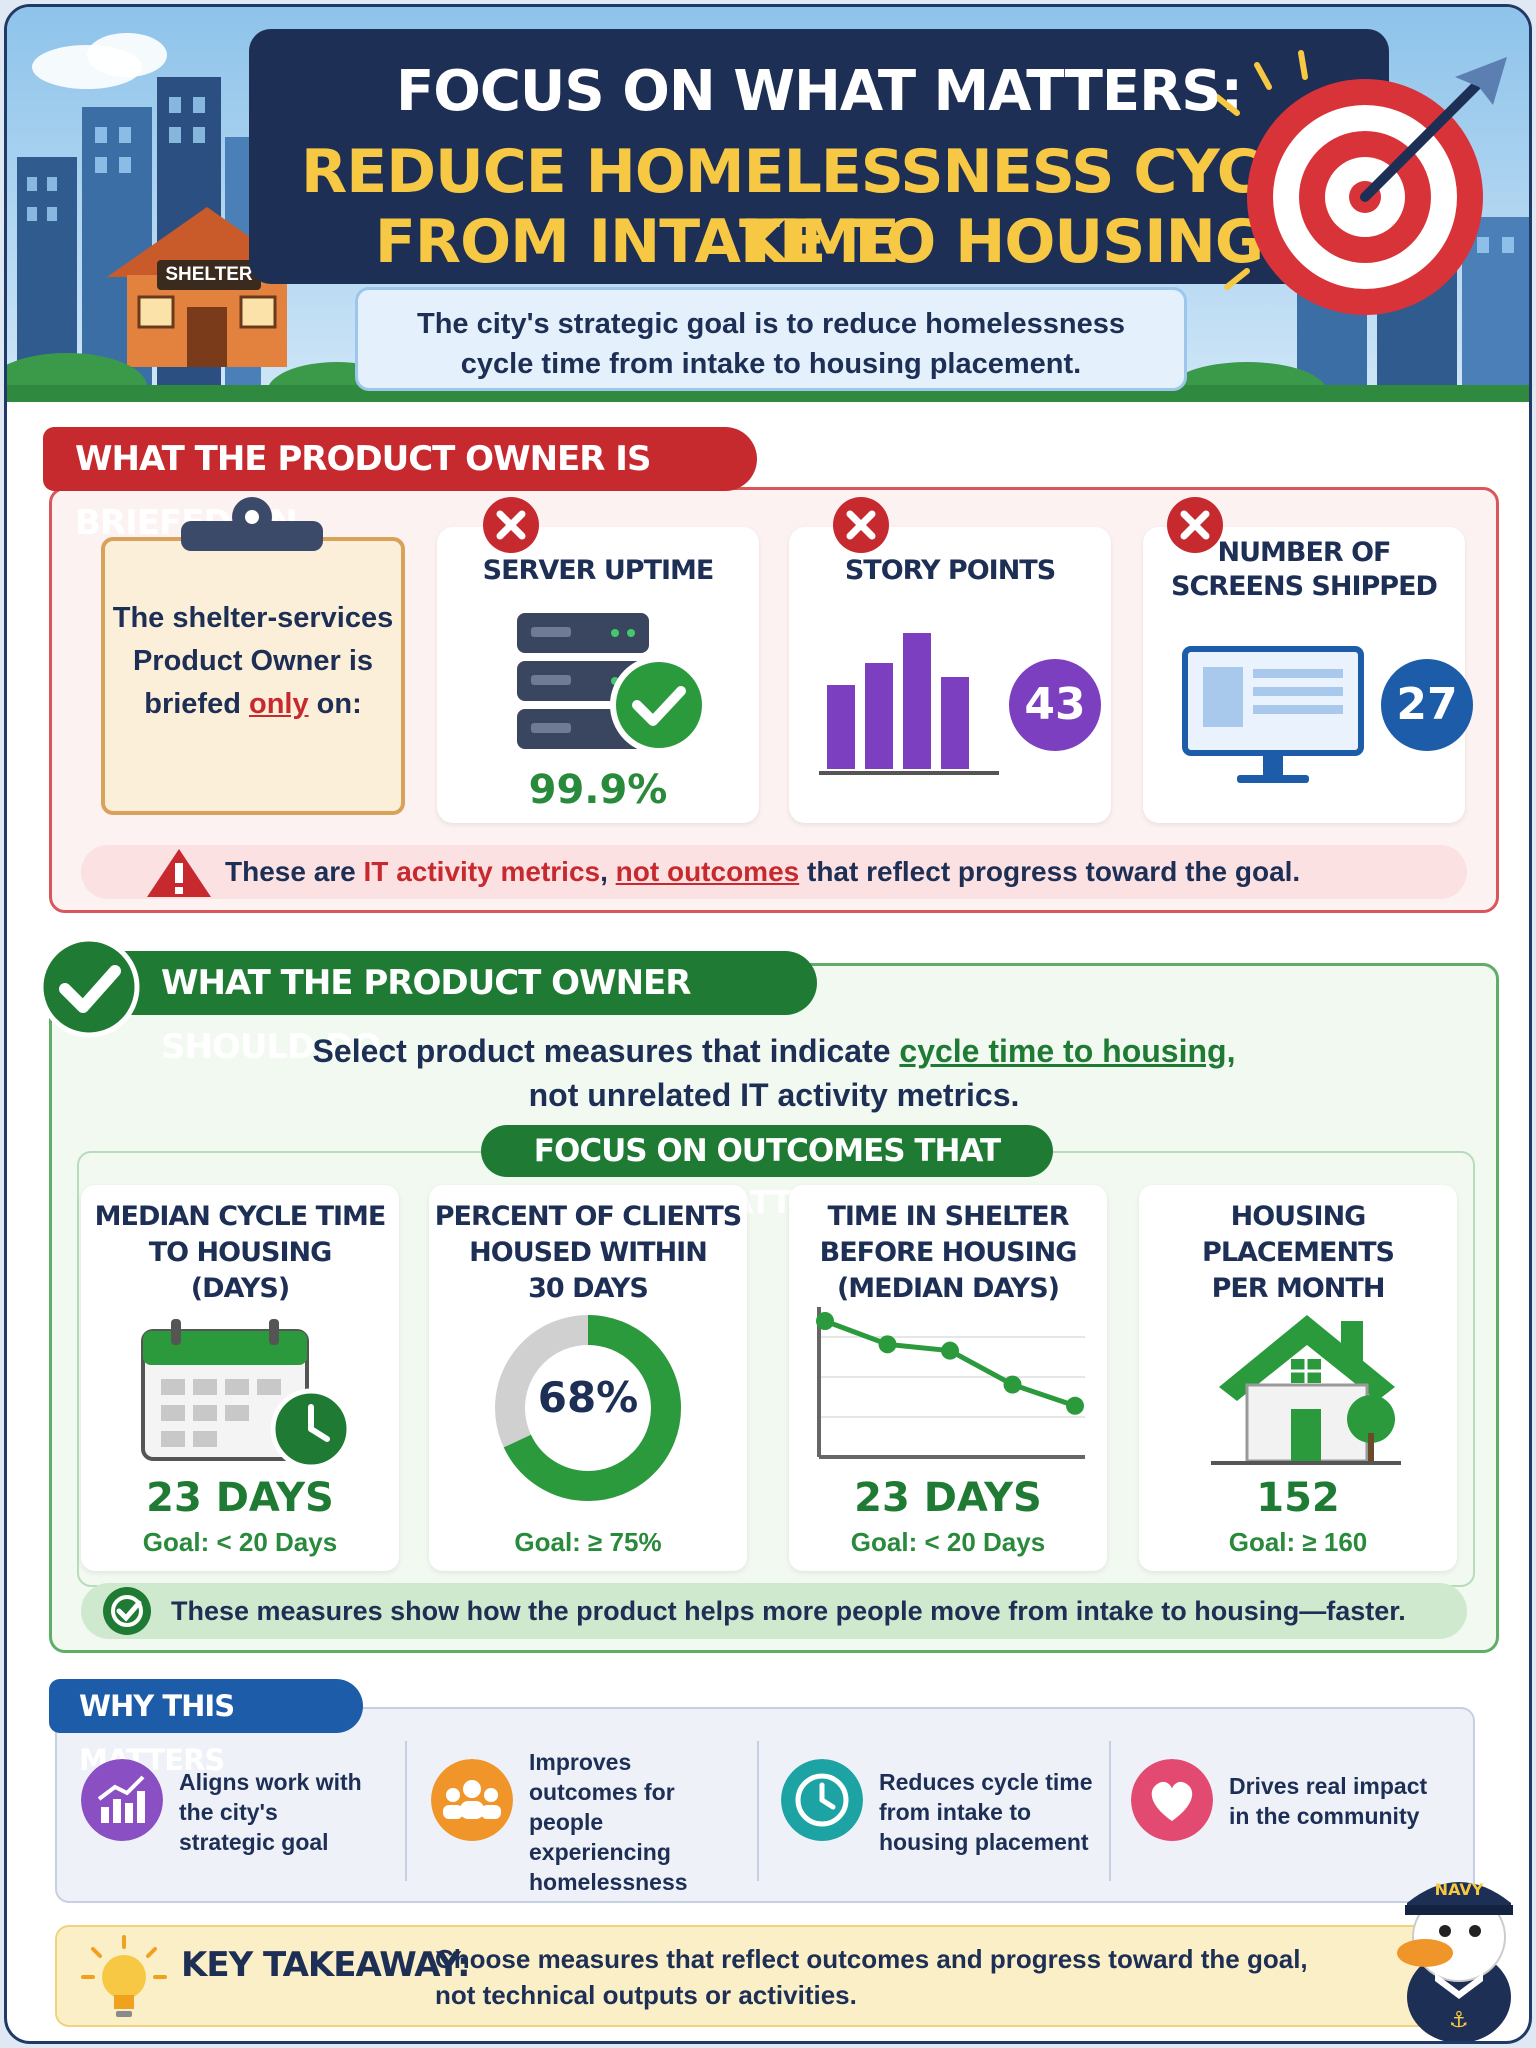 The height and width of the screenshot is (2048, 1536). What do you see at coordinates (294, 871) in the screenshot?
I see `warning-pre: These are` at bounding box center [294, 871].